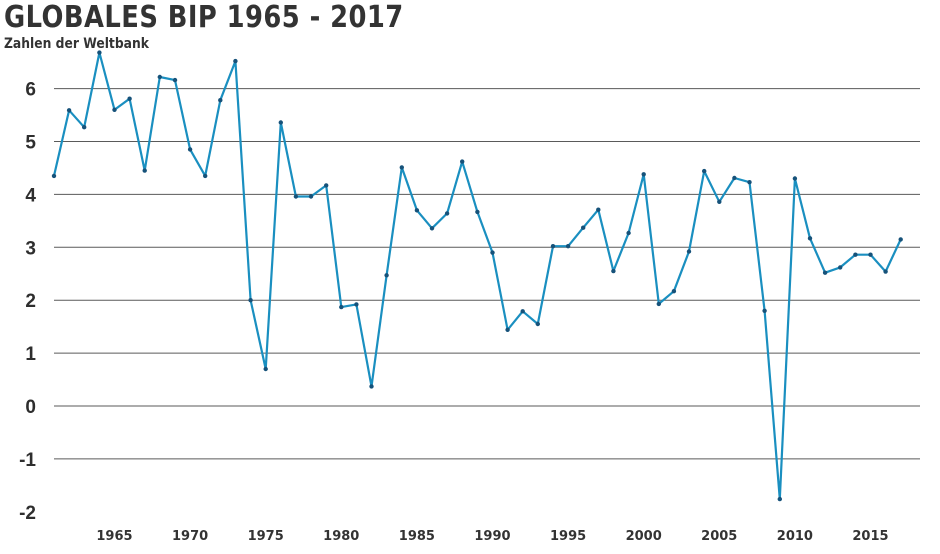  Describe the element at coordinates (749, 182) in the screenshot. I see `data-point-2007` at that location.